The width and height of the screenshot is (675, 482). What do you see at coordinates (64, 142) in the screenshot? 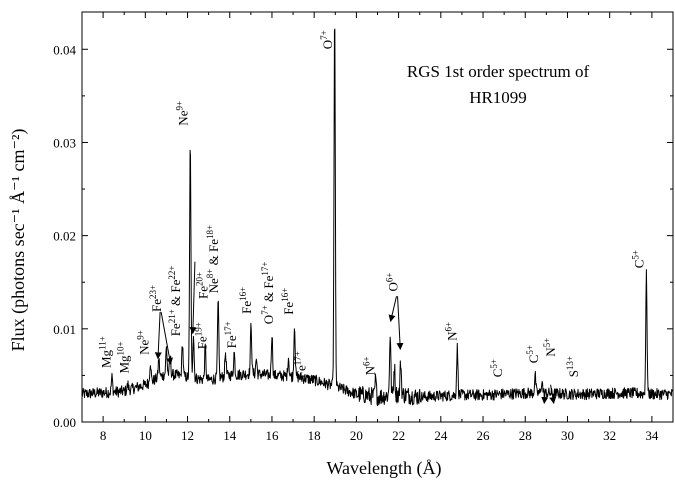
I see `y-tick-label: 0.03` at bounding box center [64, 142].